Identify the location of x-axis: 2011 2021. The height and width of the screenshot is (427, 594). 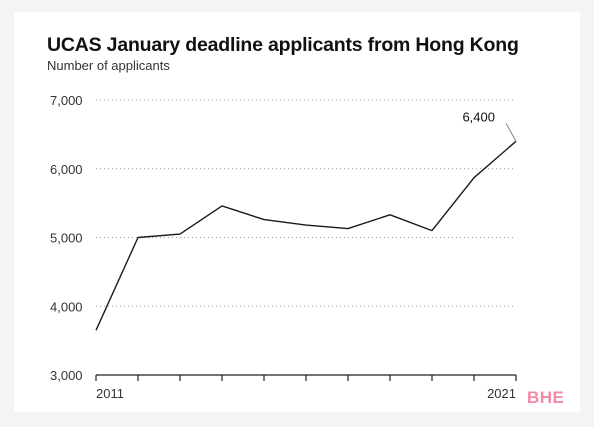
(306, 387).